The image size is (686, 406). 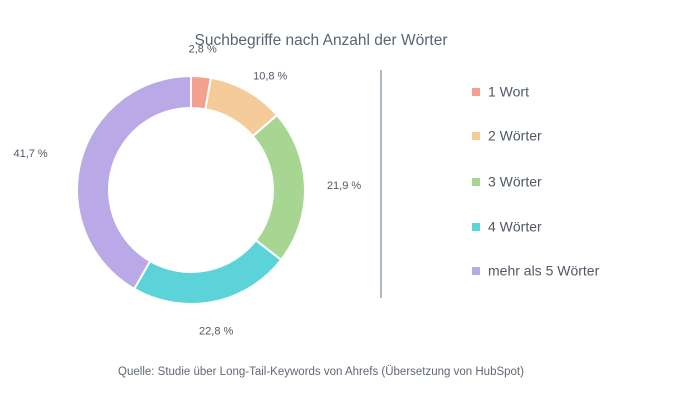 What do you see at coordinates (320, 40) in the screenshot?
I see `chart-title: Suchbegriffe nach Anzahl der Wörter` at bounding box center [320, 40].